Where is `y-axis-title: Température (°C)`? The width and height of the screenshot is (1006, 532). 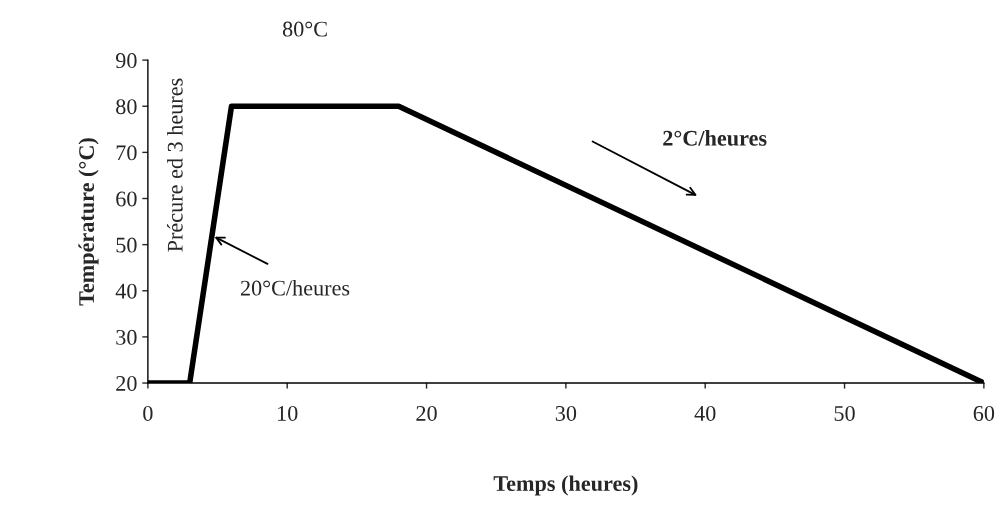
y-axis-title: Température (°C) is located at coordinates (88, 222).